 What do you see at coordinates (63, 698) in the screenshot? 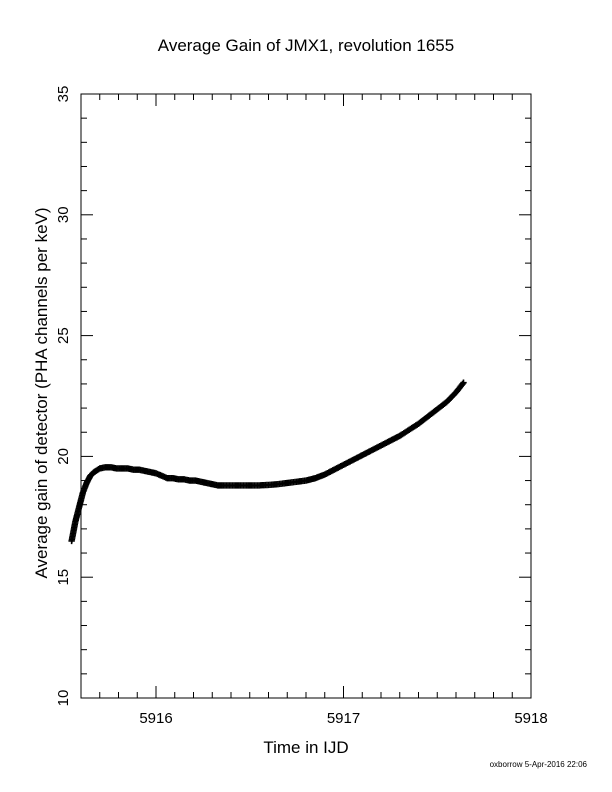
I see `y-tick-label: 10` at bounding box center [63, 698].